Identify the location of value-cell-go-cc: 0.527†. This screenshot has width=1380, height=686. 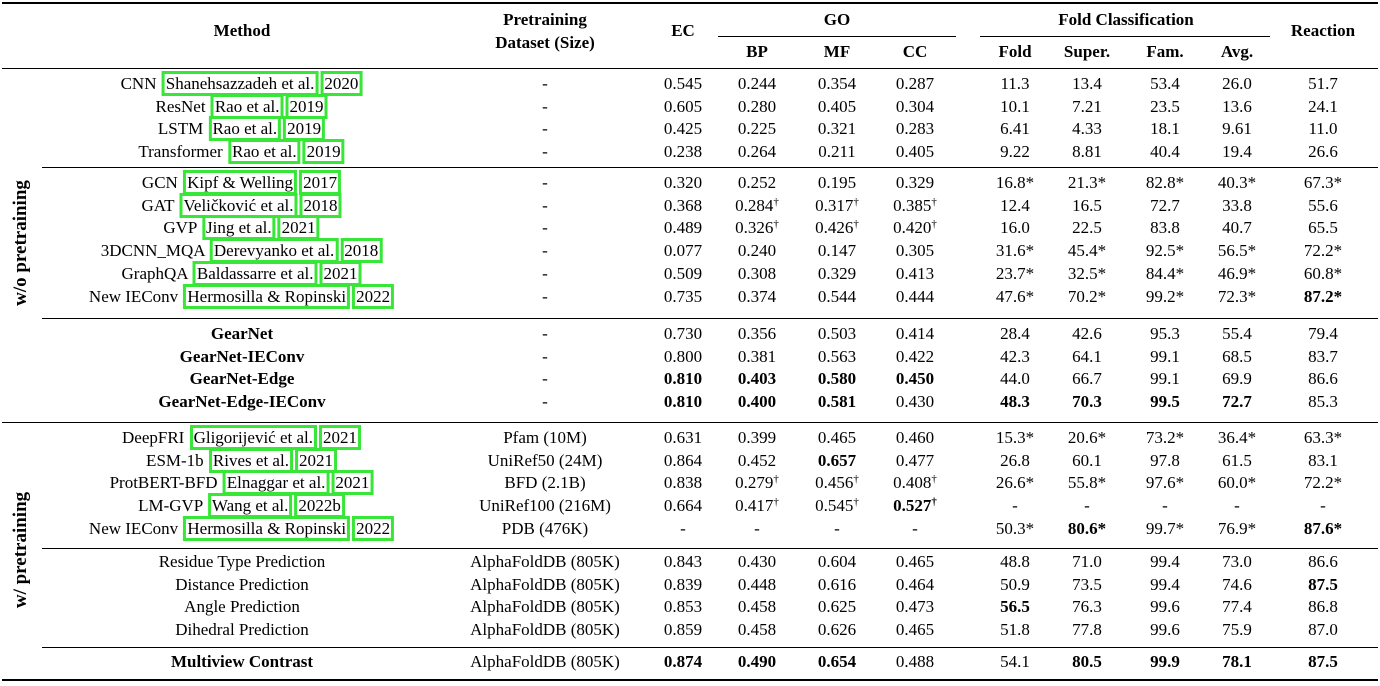
(915, 506).